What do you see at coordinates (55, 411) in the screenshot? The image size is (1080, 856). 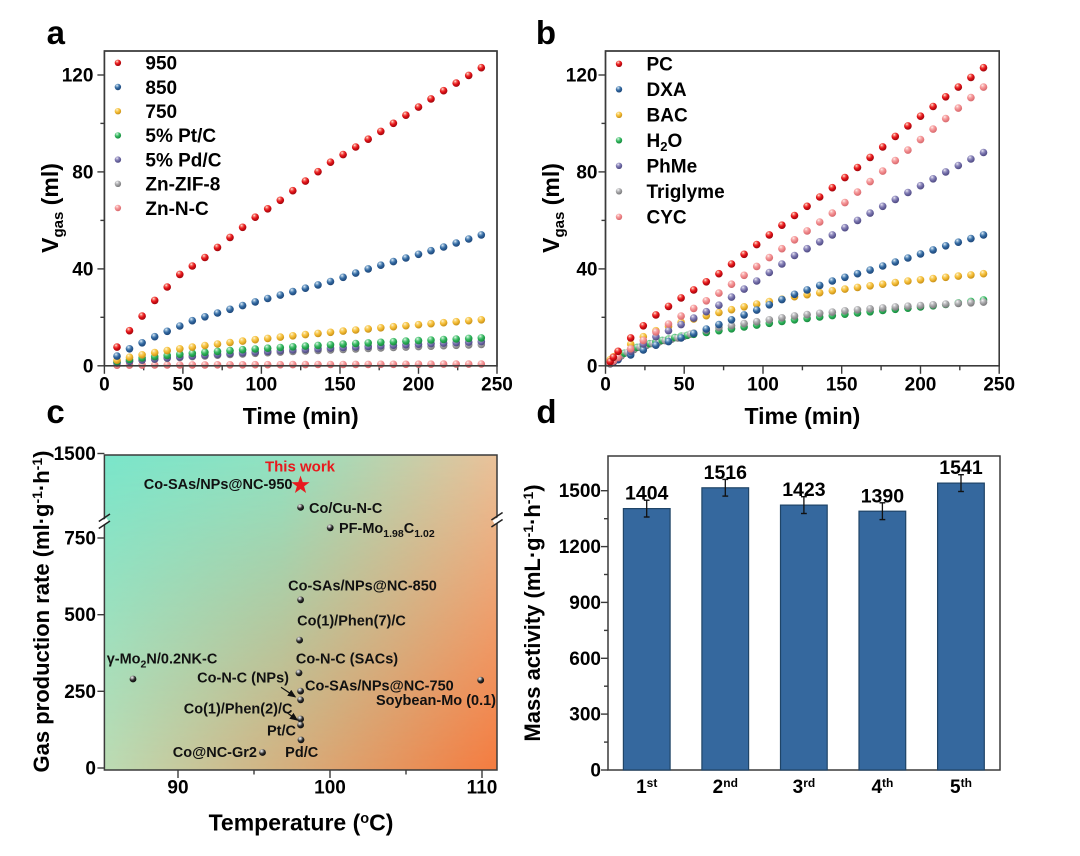 I see `svg-text: c` at bounding box center [55, 411].